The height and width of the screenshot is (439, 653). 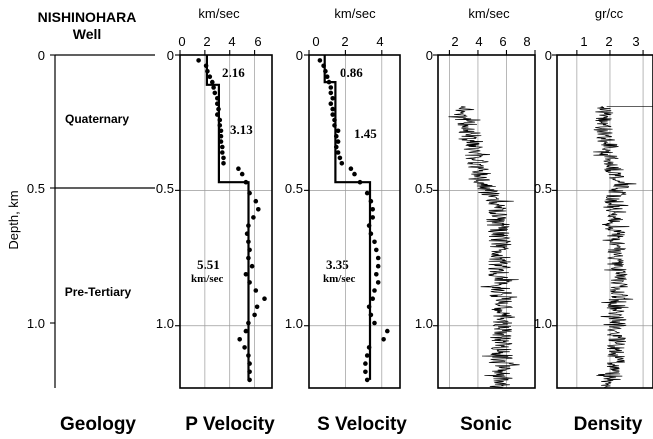 What do you see at coordinates (344, 41) in the screenshot?
I see `s-velocity-tick-label-2: 2` at bounding box center [344, 41].